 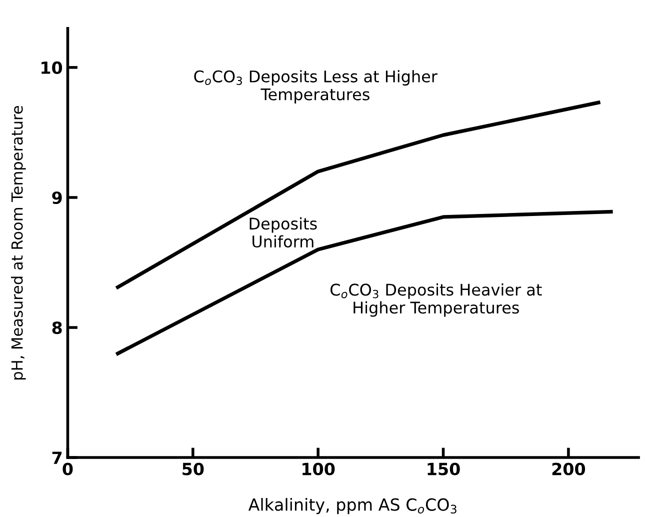 I want to click on y-tick-label: 7, so click(x=57, y=458).